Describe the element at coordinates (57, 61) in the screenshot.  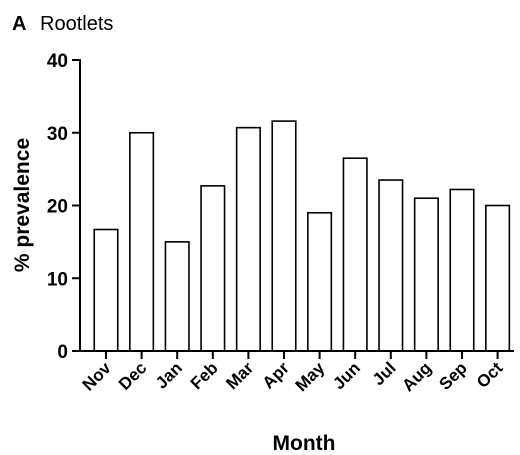
I see `y-tick-label: 40` at that location.